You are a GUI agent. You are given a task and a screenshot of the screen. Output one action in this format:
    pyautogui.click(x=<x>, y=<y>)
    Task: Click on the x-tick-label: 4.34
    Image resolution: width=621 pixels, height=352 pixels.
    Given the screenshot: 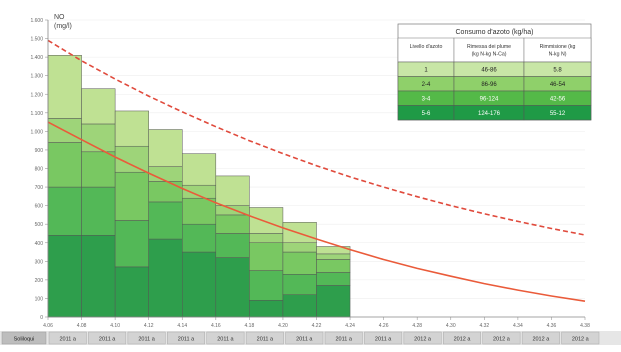 What is the action you would take?
    pyautogui.click(x=518, y=326)
    